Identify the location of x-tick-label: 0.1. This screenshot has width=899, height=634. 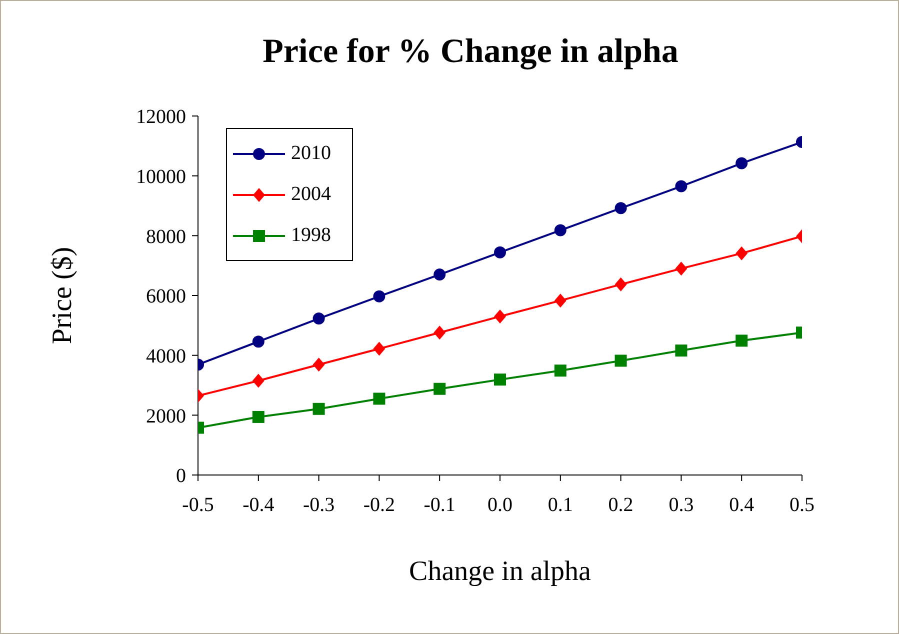
(560, 505).